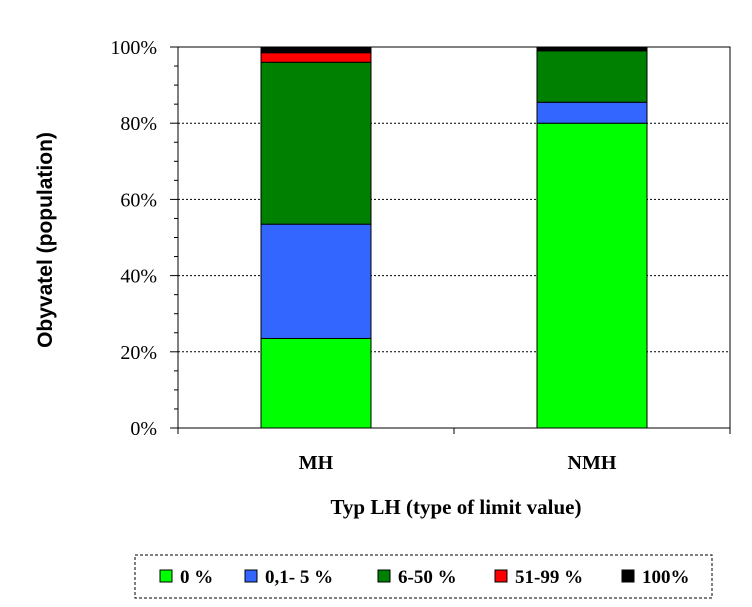  I want to click on legend: 0 % 0,1- 5 % 6-50 % 51-99 % 100%, so click(423, 576).